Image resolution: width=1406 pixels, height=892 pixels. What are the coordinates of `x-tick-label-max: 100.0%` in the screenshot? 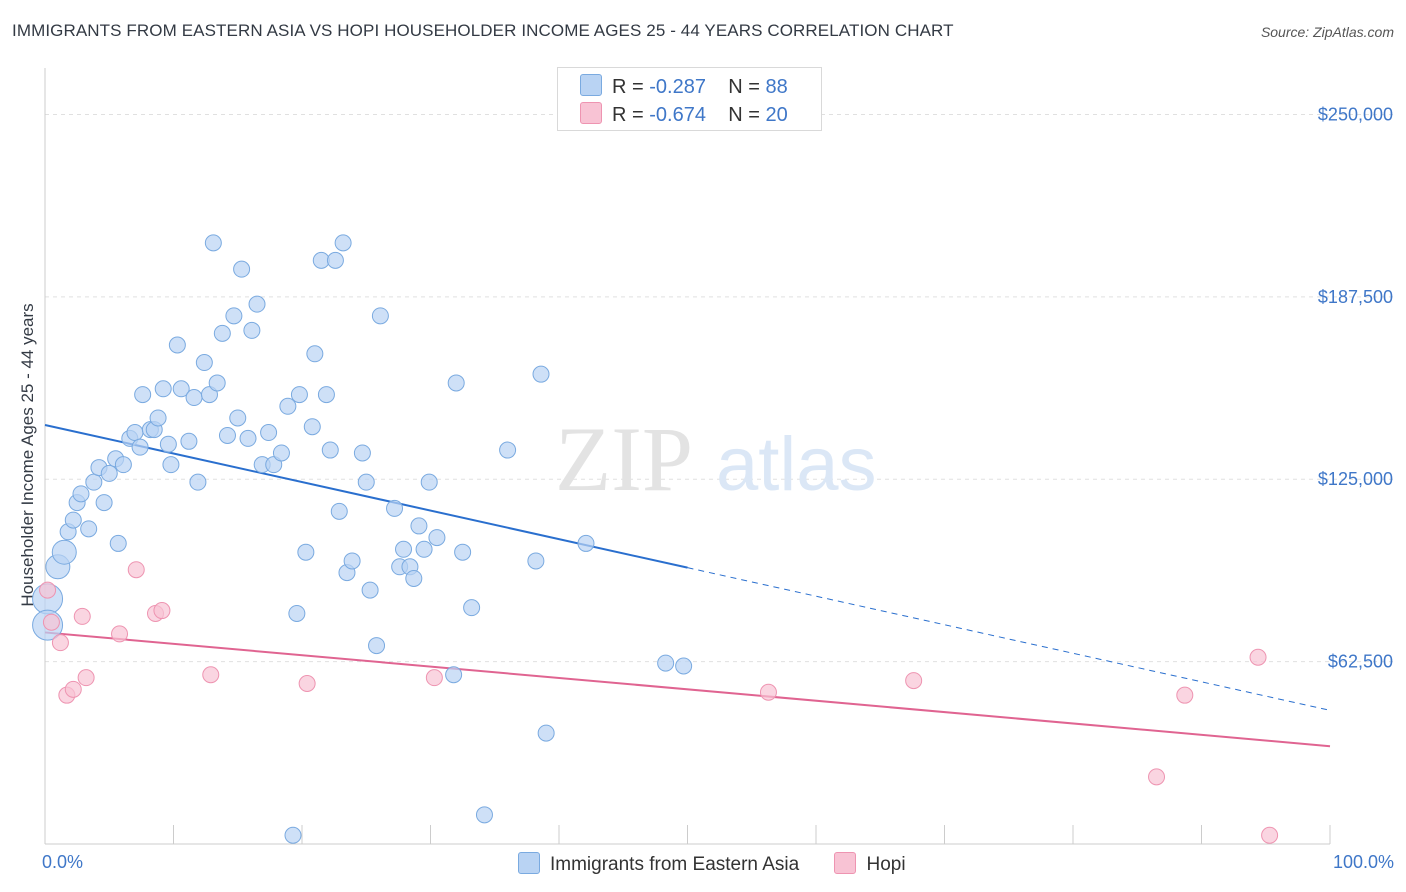 It's located at (1363, 862).